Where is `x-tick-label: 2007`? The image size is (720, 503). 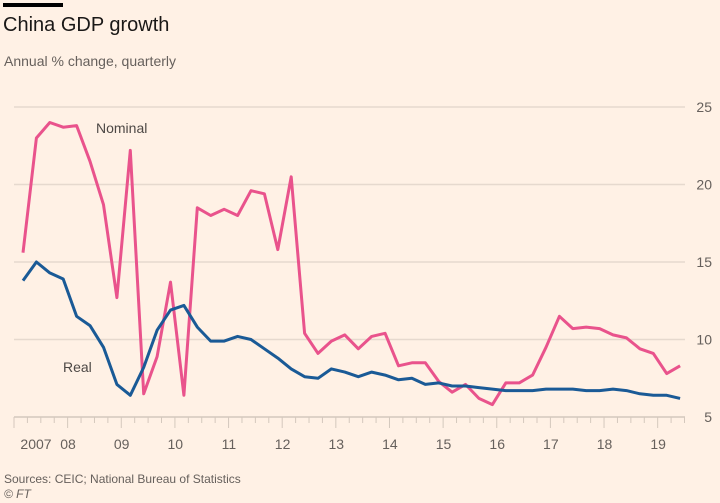 x-tick-label: 2007 is located at coordinates (35, 444).